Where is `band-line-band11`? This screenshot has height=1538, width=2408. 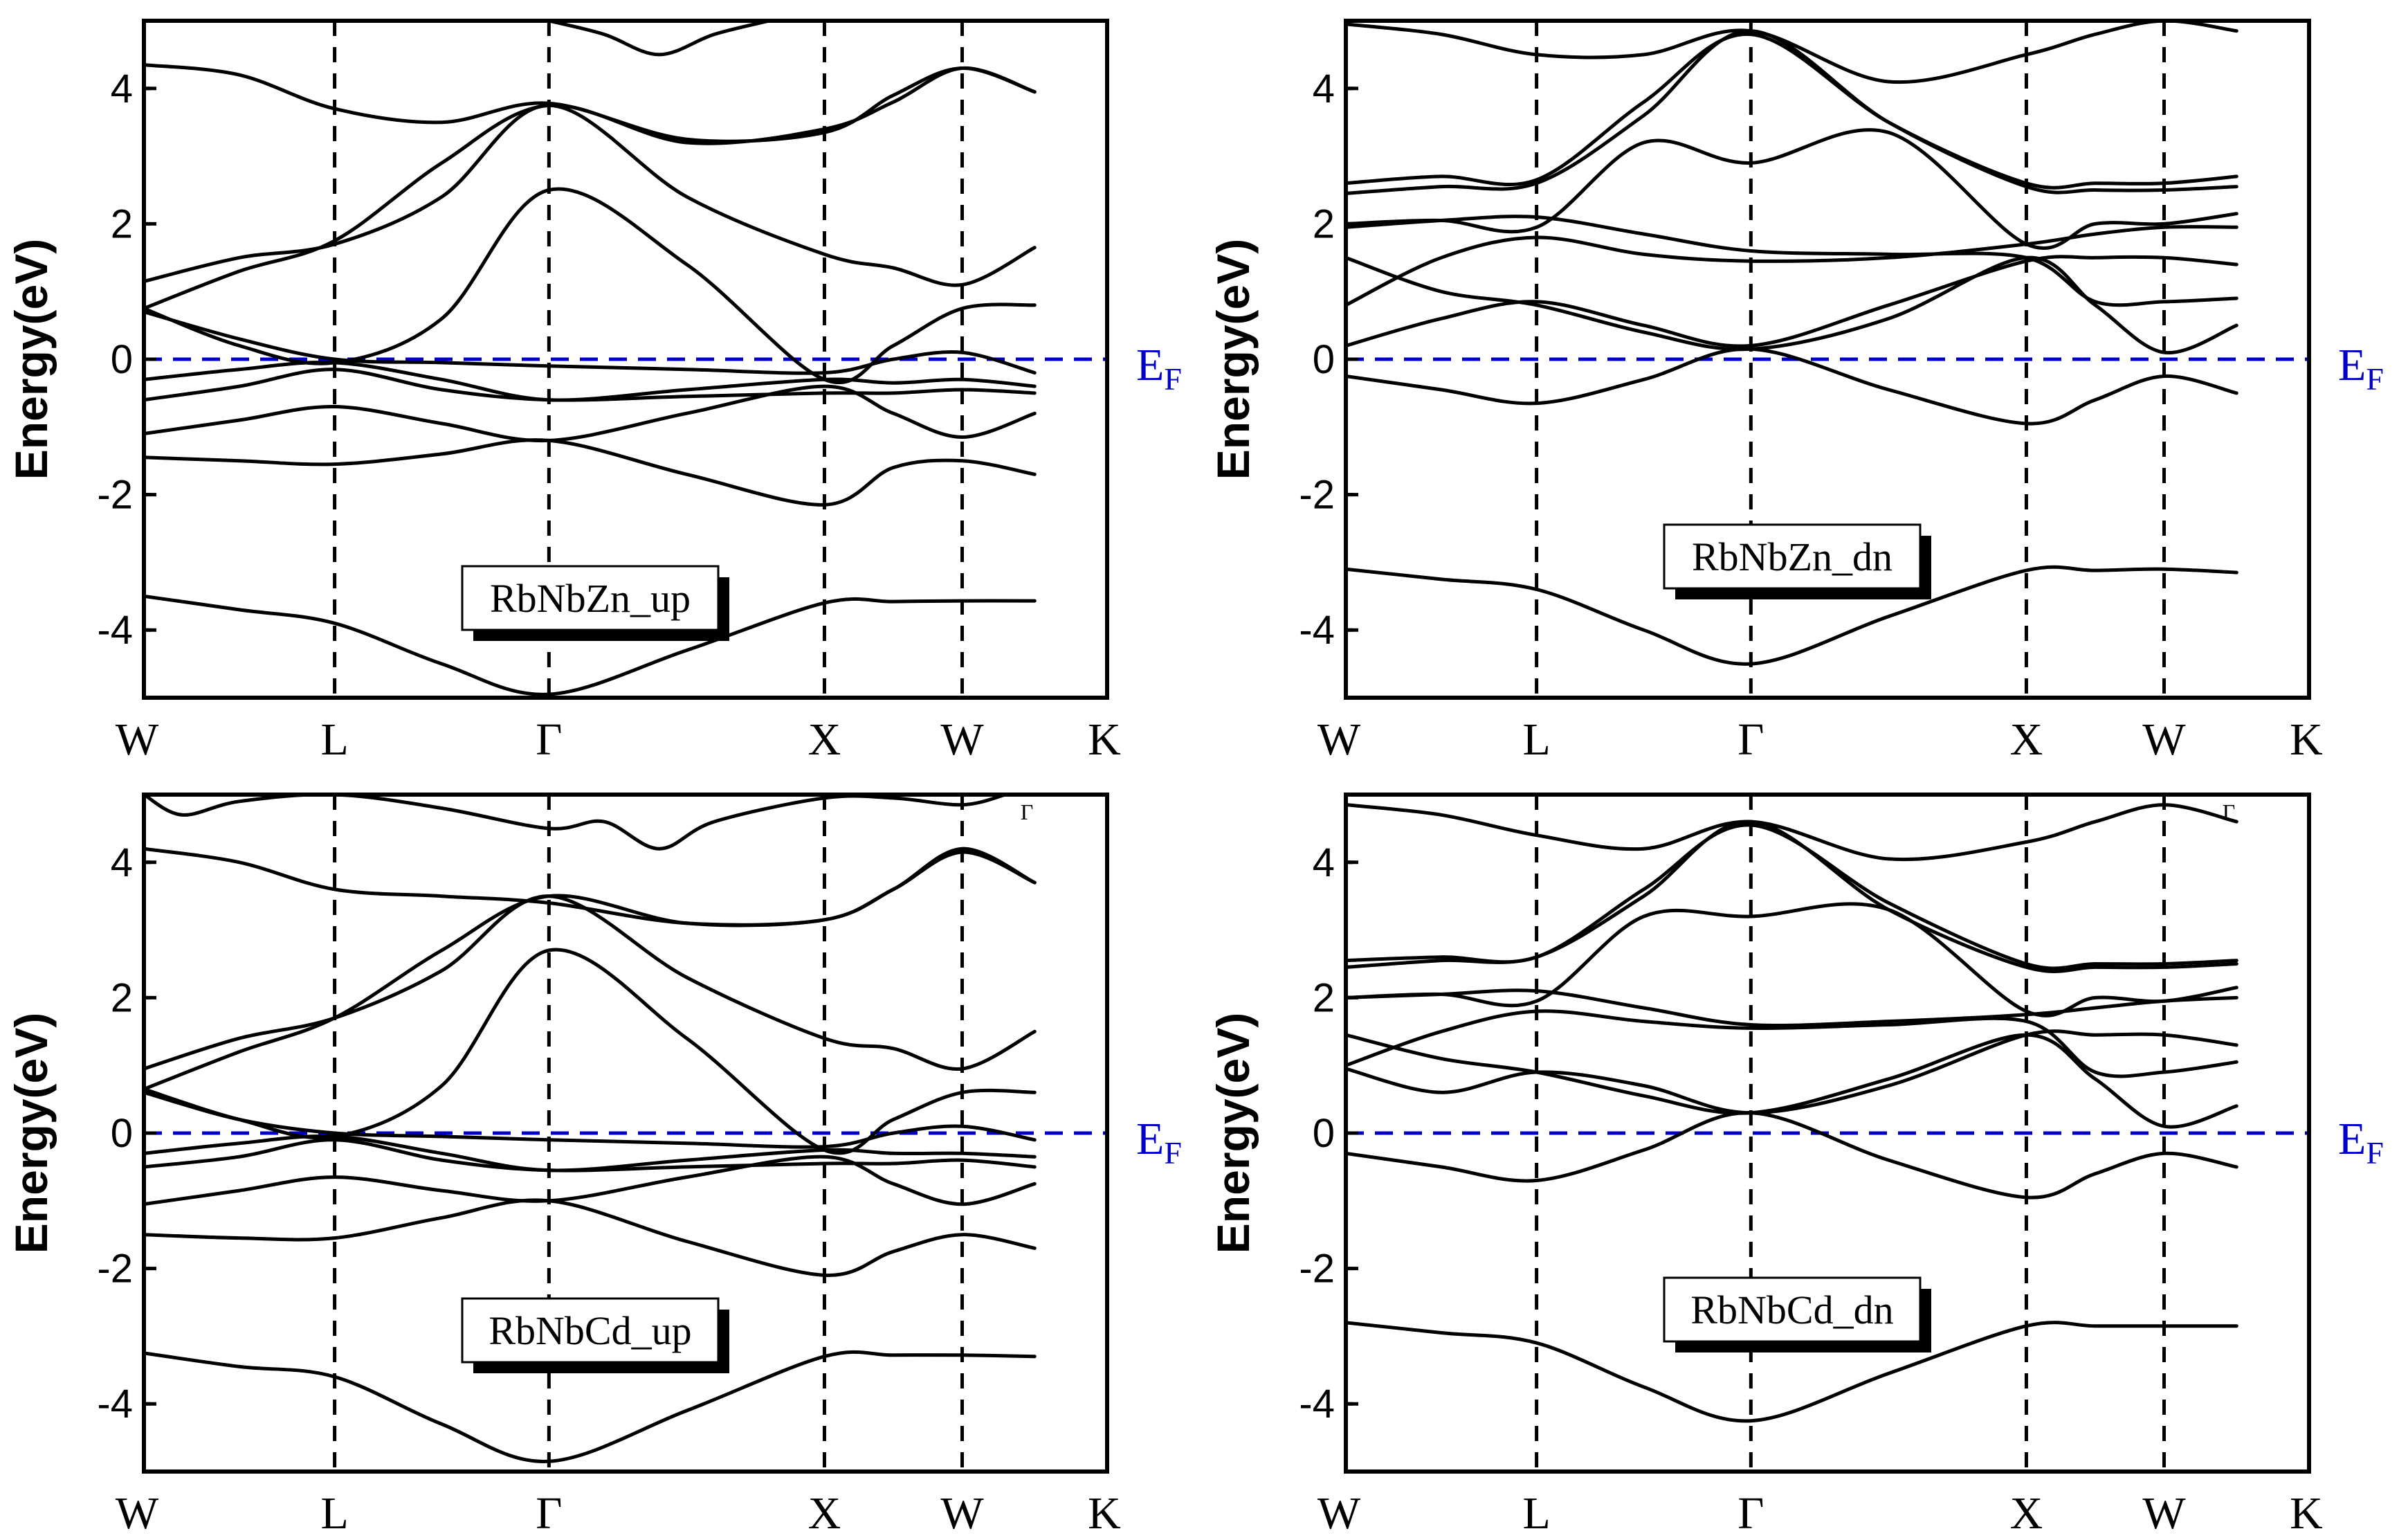 band-line-band11 is located at coordinates (659, 39).